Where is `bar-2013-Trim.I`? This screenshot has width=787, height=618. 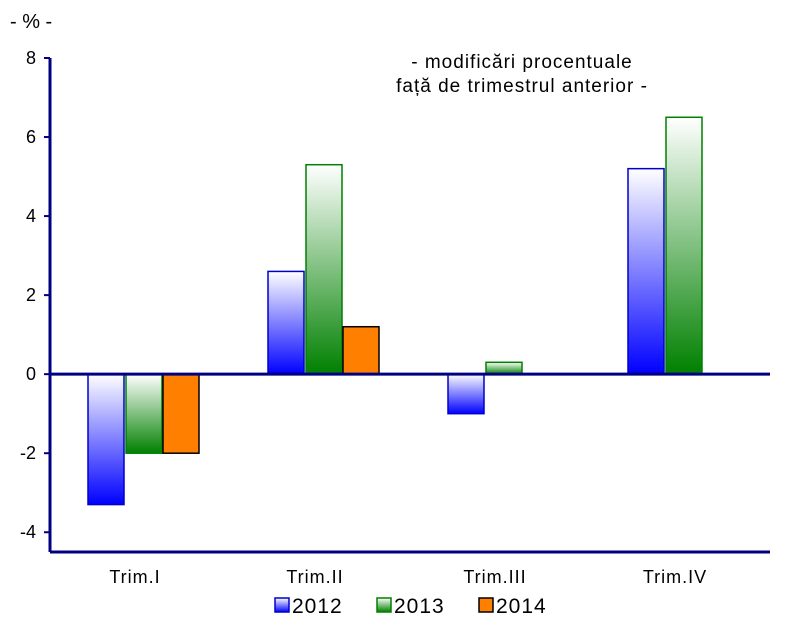
bar-2013-Trim.I is located at coordinates (144, 413).